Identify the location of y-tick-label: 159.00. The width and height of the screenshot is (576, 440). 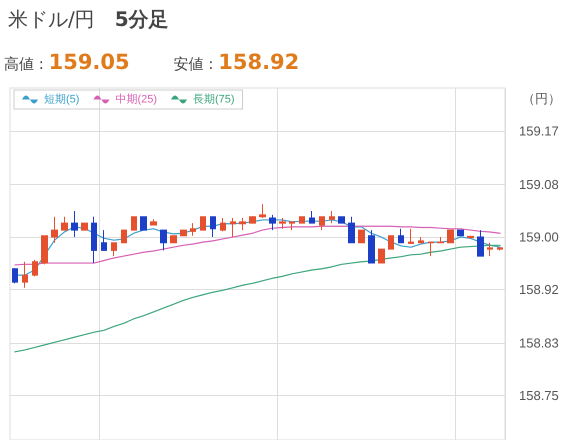
(539, 237).